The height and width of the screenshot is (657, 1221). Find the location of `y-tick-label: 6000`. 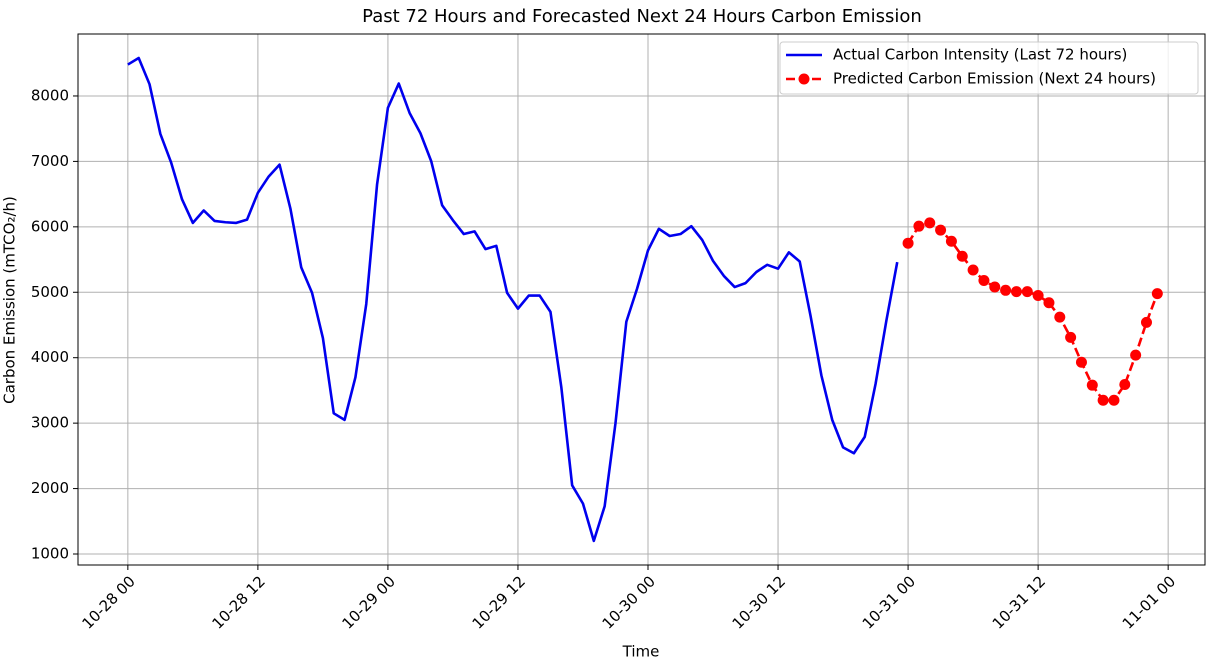

y-tick-label: 6000 is located at coordinates (50, 226).